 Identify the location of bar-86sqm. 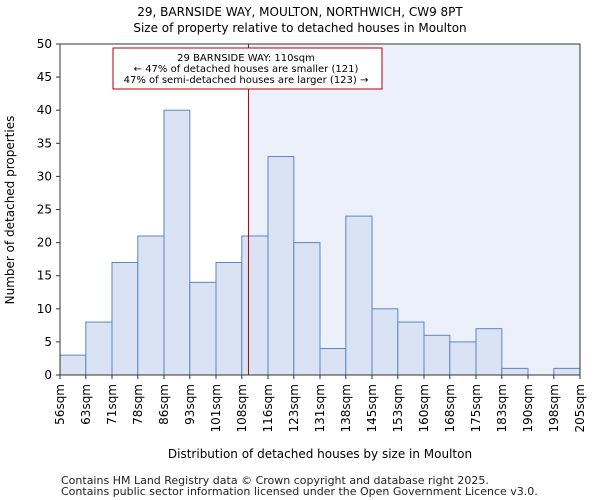
(177, 242).